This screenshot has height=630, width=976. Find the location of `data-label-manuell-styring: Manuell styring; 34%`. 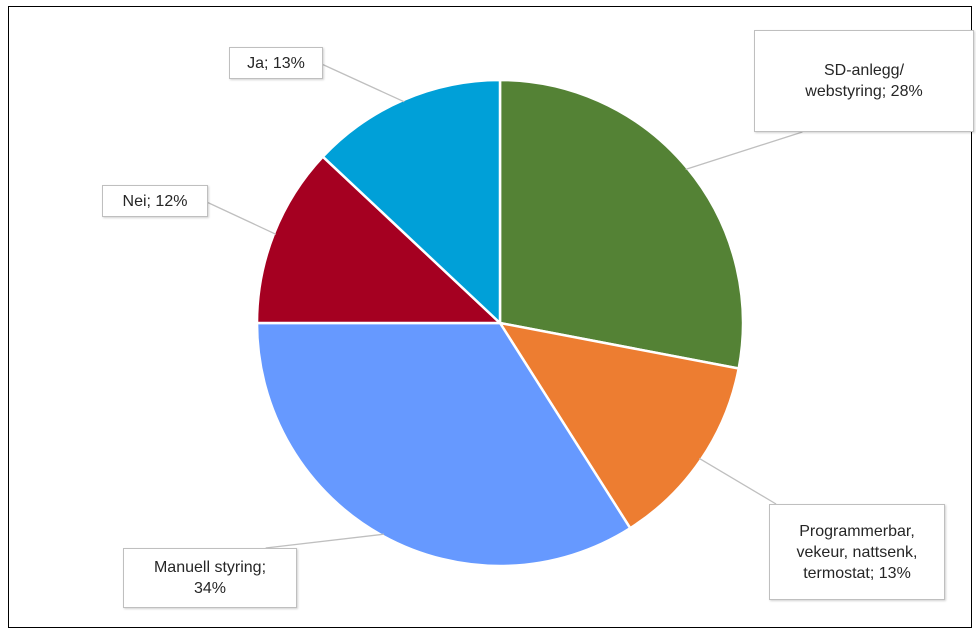

data-label-manuell-styring: Manuell styring; 34% is located at coordinates (210, 578).